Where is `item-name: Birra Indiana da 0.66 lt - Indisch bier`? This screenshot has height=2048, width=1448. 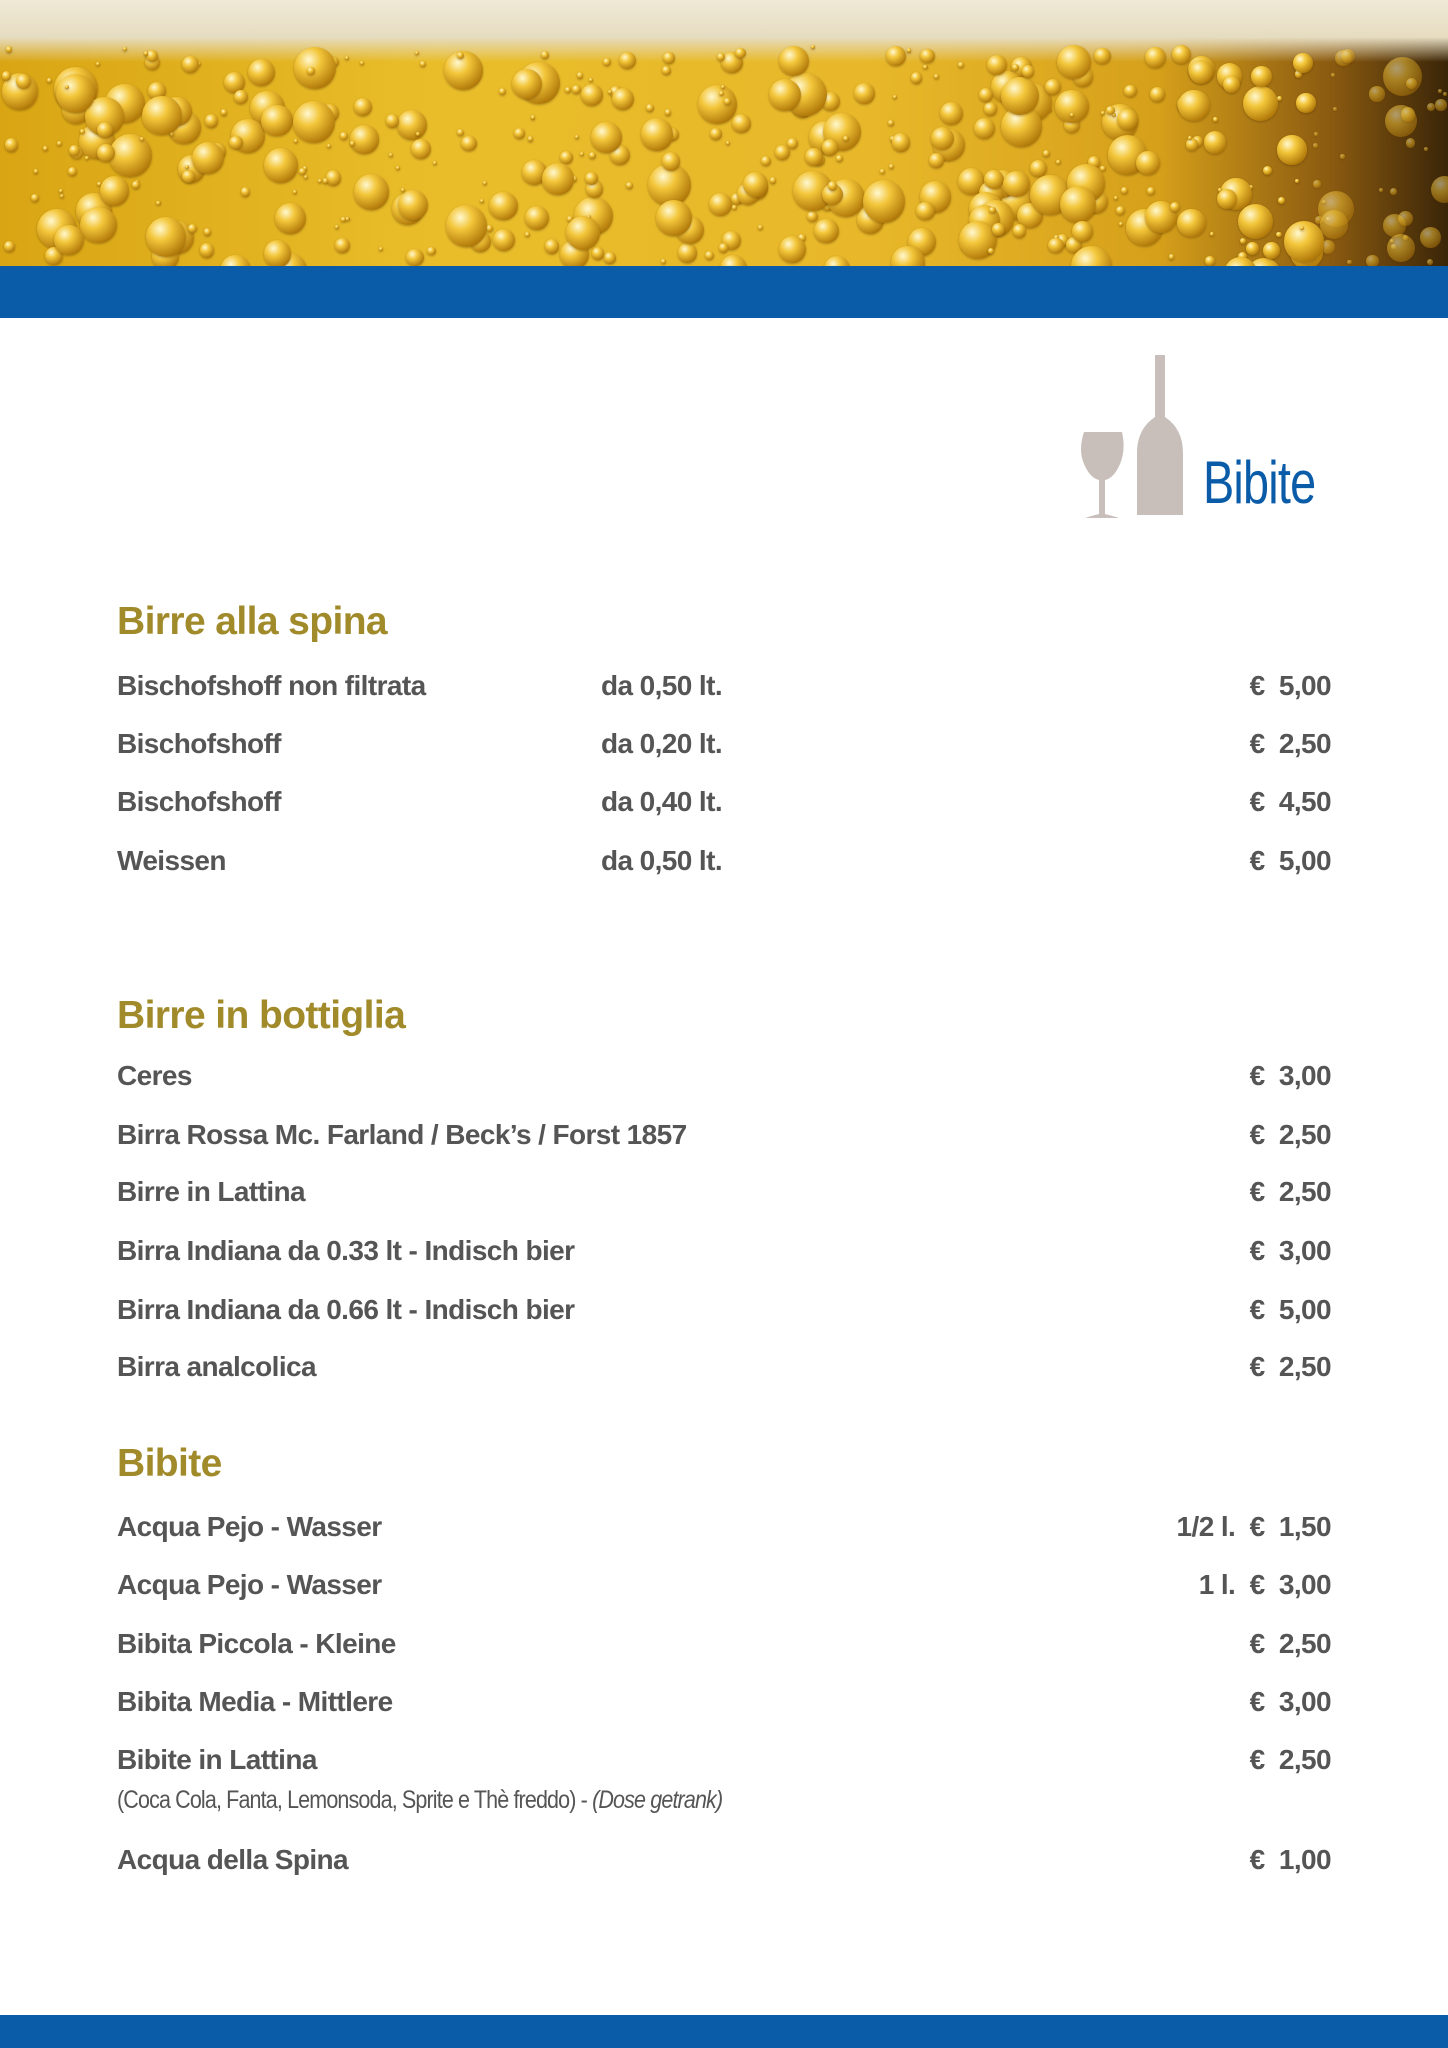 item-name: Birra Indiana da 0.66 lt - Indisch bier is located at coordinates (346, 1309).